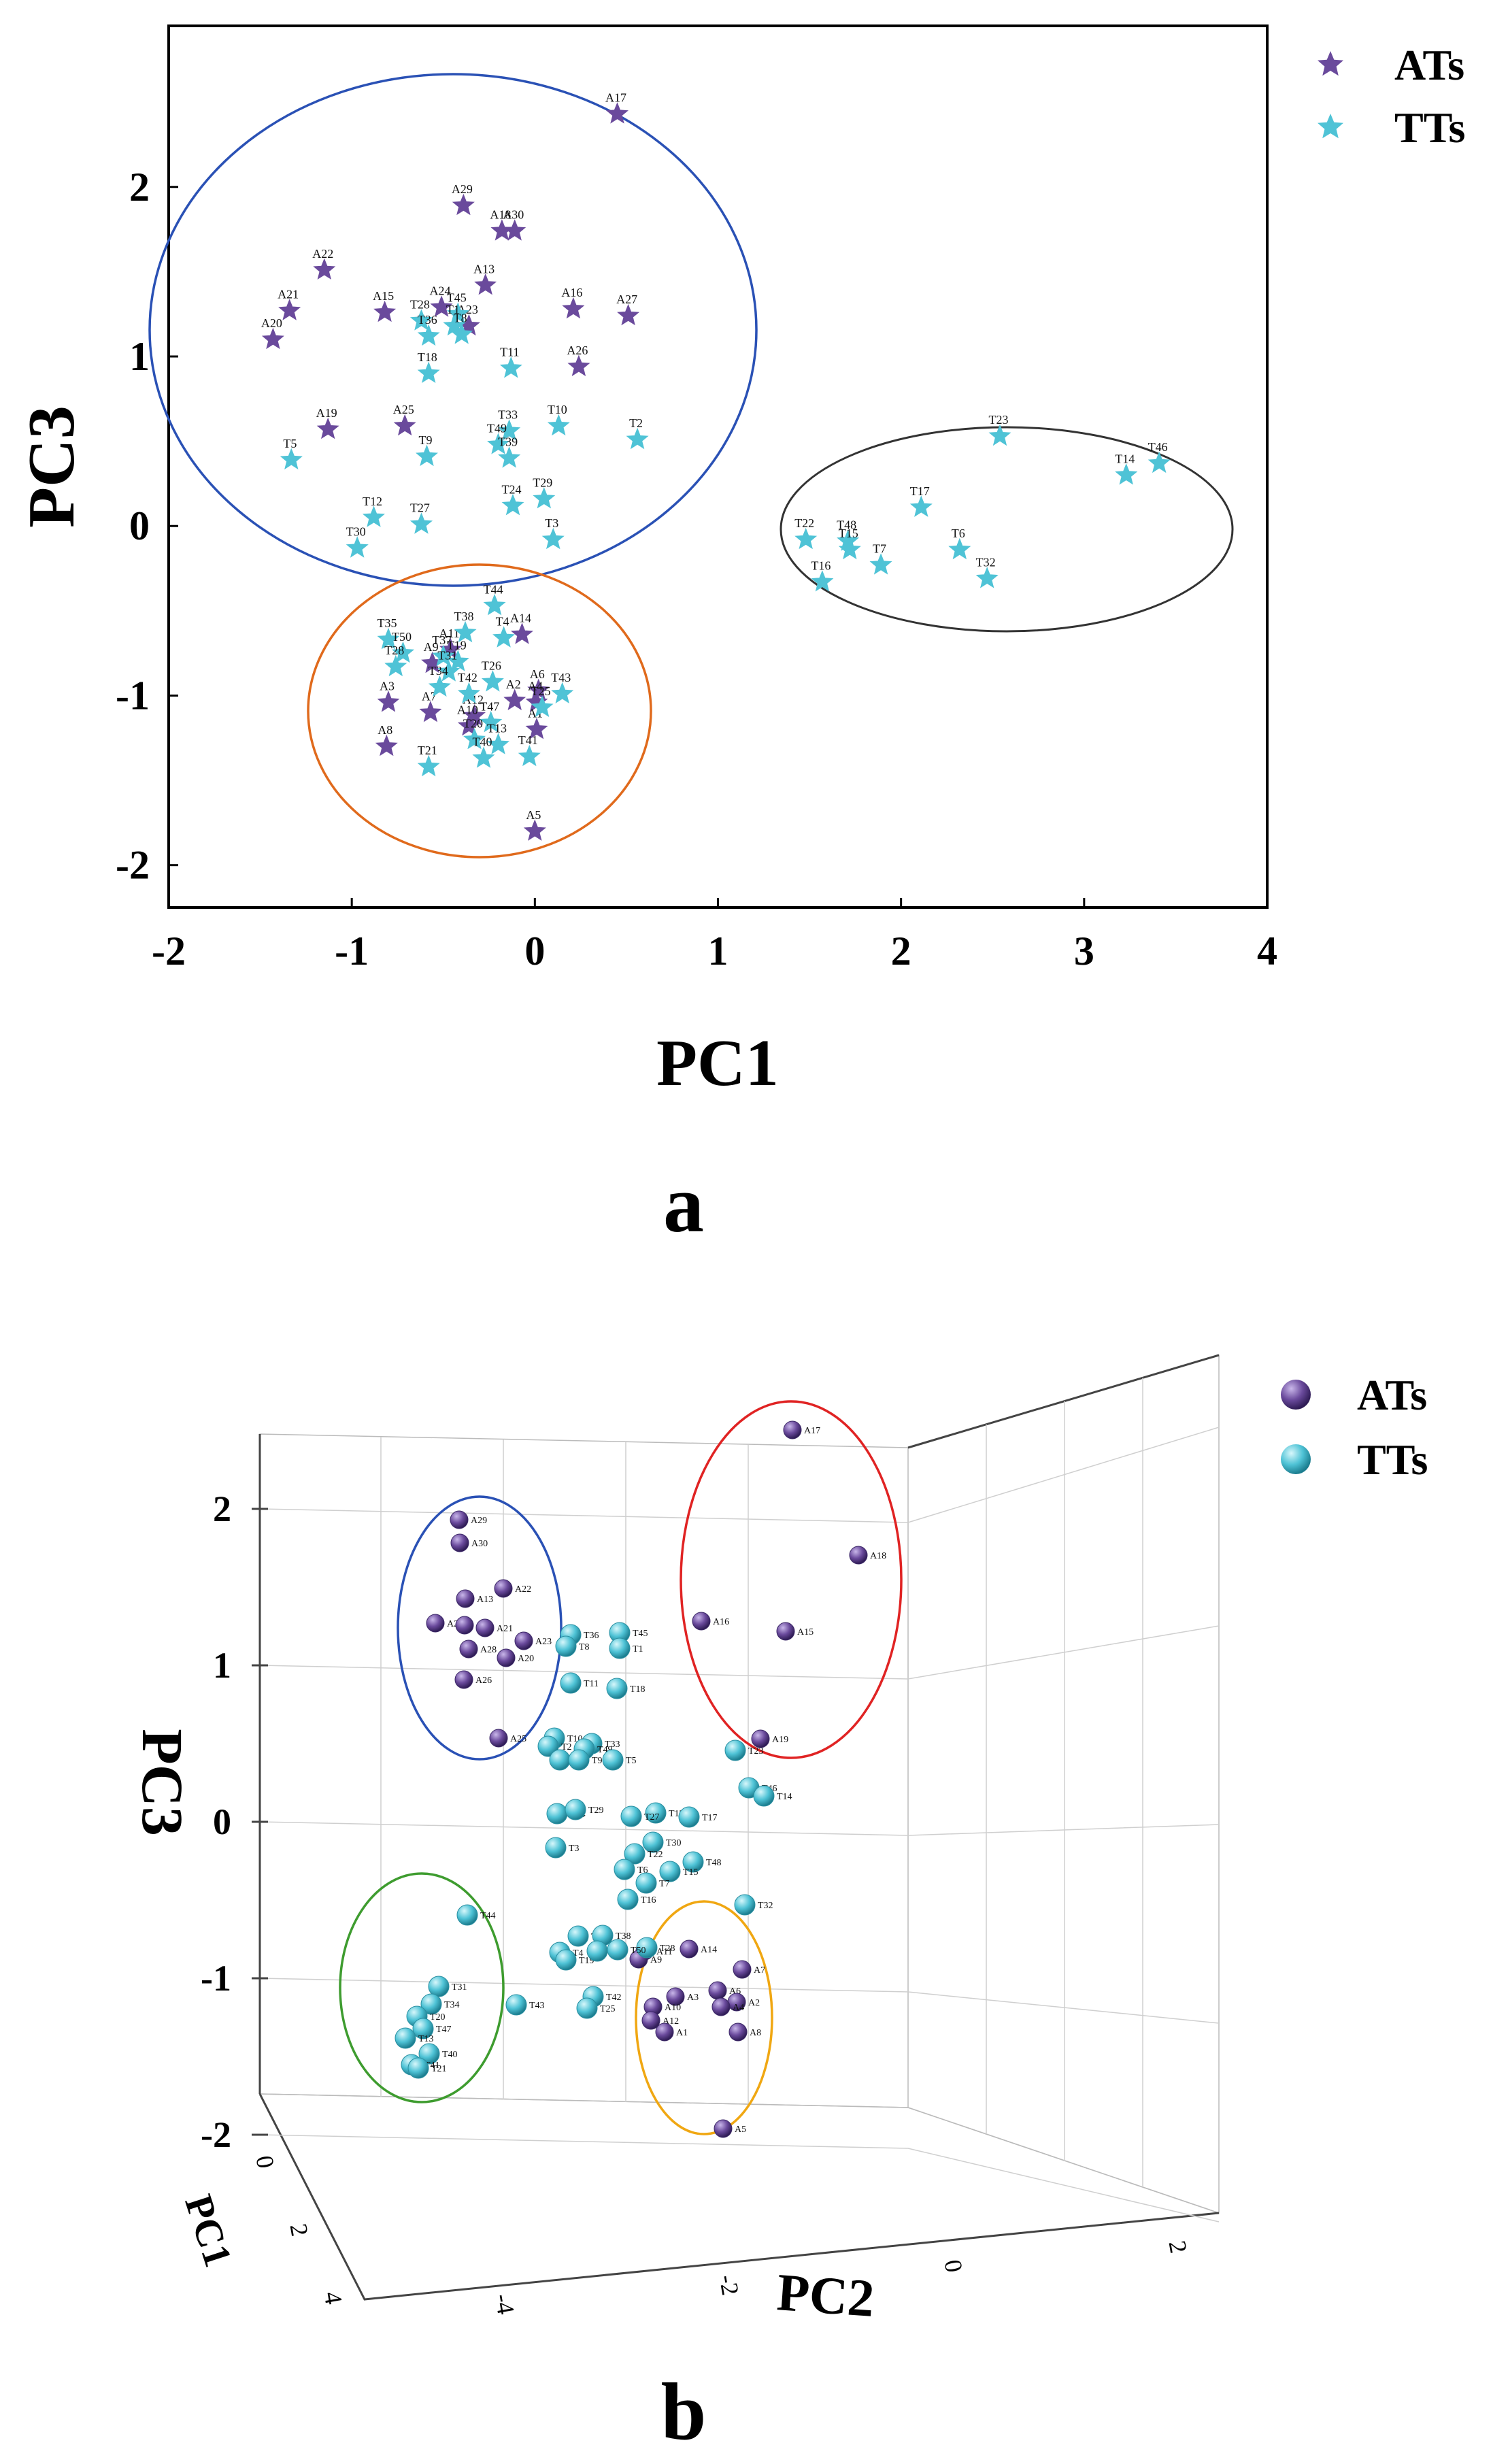 The height and width of the screenshot is (2464, 1508). Describe the element at coordinates (468, 709) in the screenshot. I see `point-label-A10: A10` at that location.